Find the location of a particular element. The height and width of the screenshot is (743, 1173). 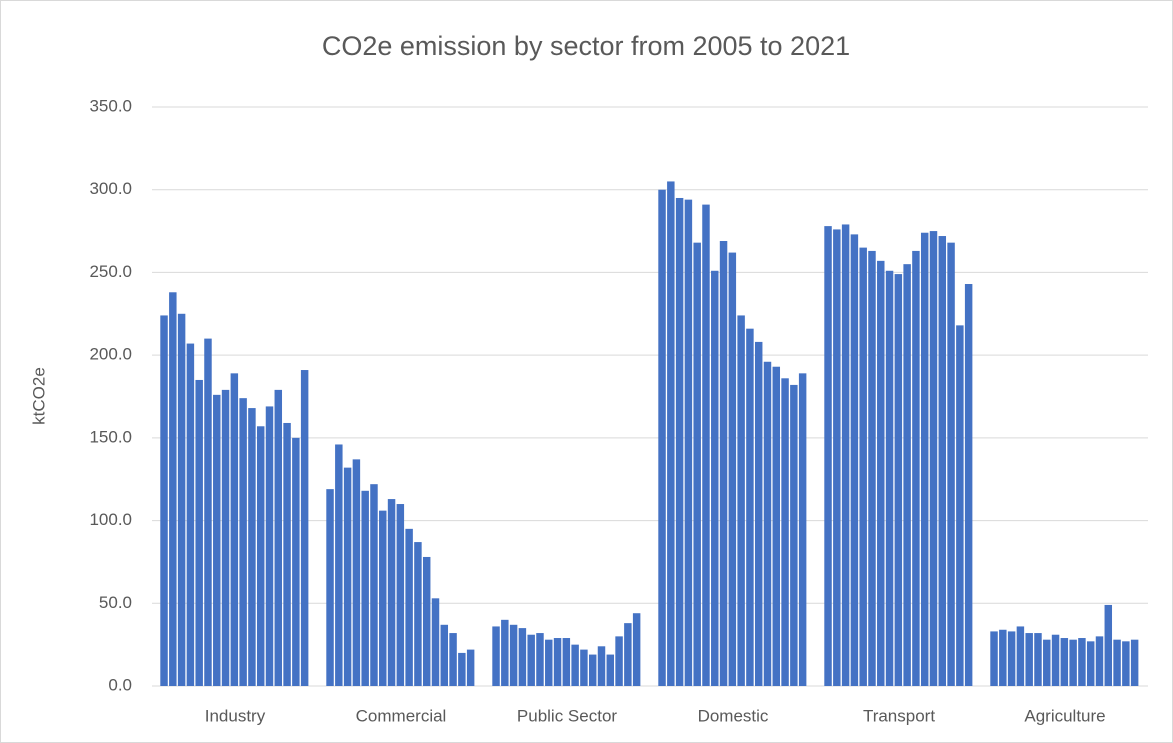

y-tick-label: 100.0 is located at coordinates (110, 519).